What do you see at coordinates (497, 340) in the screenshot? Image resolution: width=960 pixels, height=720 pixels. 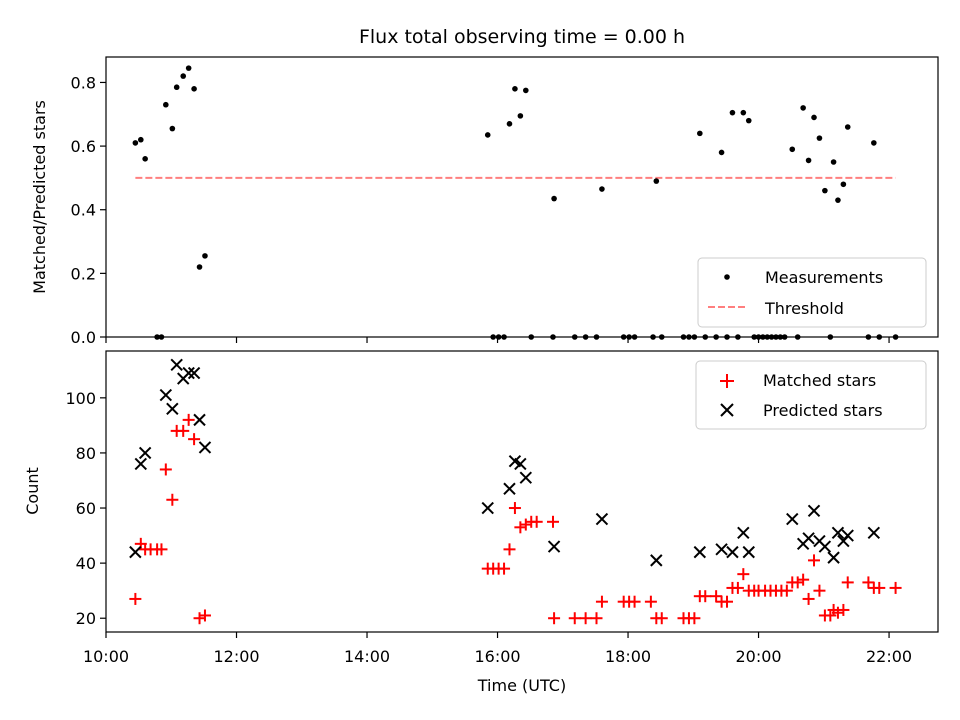 I see `top-x-ticks` at bounding box center [497, 340].